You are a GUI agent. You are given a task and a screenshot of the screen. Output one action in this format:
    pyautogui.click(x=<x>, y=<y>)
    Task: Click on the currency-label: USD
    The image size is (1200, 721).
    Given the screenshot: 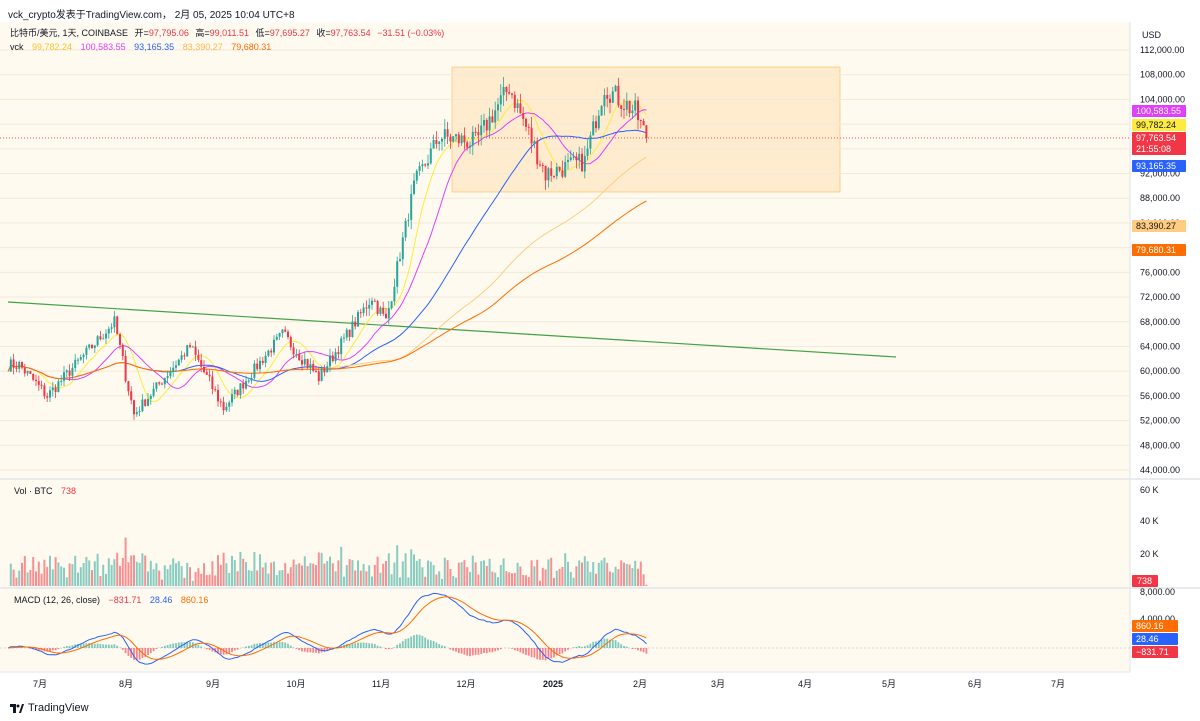 What is the action you would take?
    pyautogui.click(x=1152, y=35)
    